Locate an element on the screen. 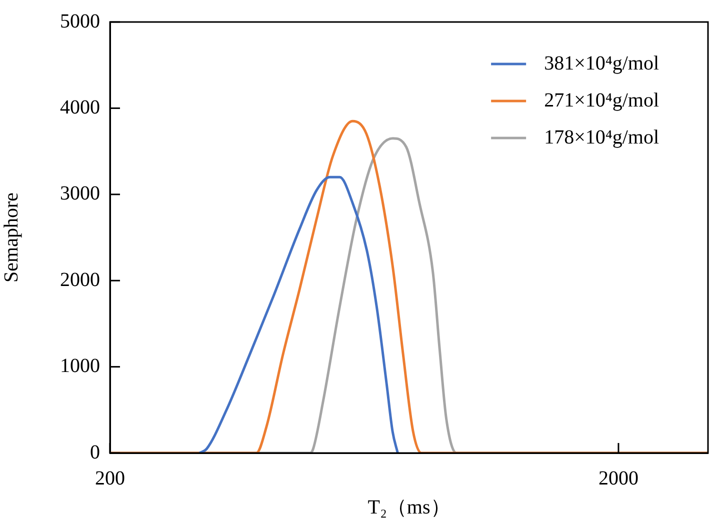  y-tick-label: 0 is located at coordinates (95, 452).